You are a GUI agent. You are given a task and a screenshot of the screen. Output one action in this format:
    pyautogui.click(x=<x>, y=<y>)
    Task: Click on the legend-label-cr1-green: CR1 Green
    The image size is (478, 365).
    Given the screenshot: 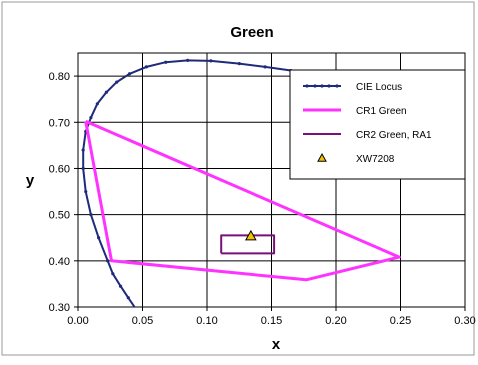 What is the action you would take?
    pyautogui.click(x=381, y=111)
    